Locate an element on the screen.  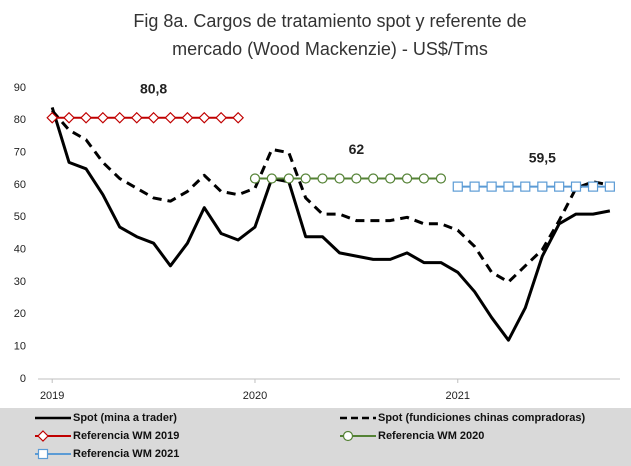
annotation: 80,8 is located at coordinates (153, 88).